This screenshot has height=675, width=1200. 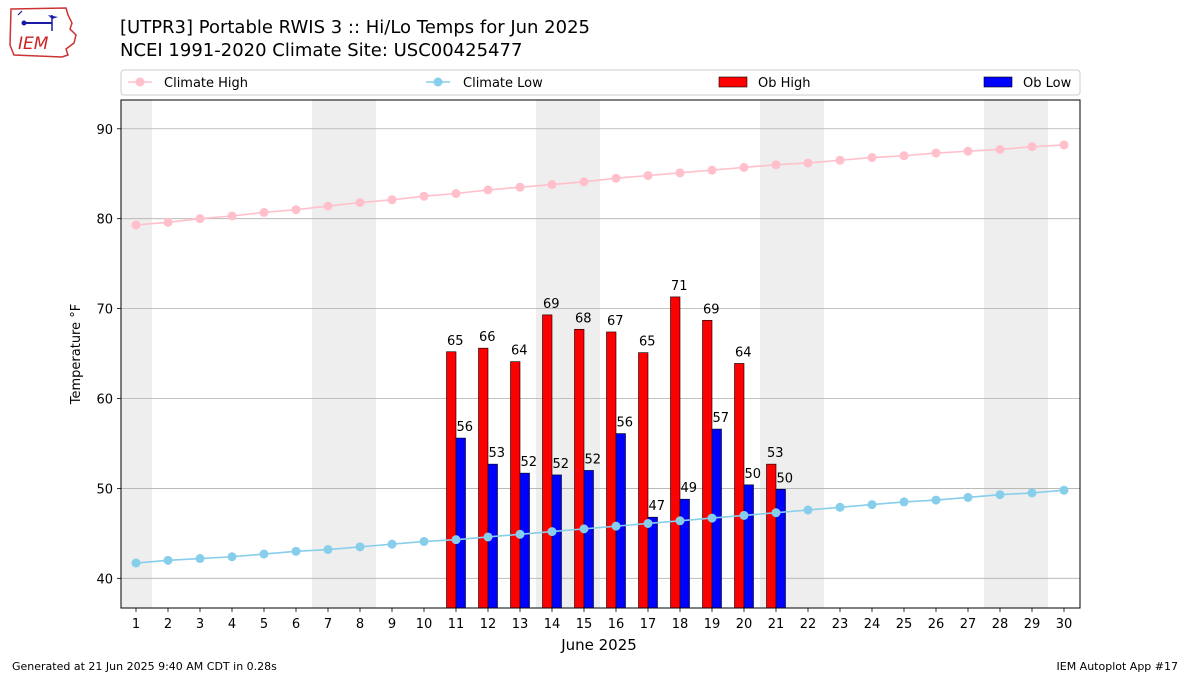 I want to click on x-tick-label: 8, so click(x=360, y=624).